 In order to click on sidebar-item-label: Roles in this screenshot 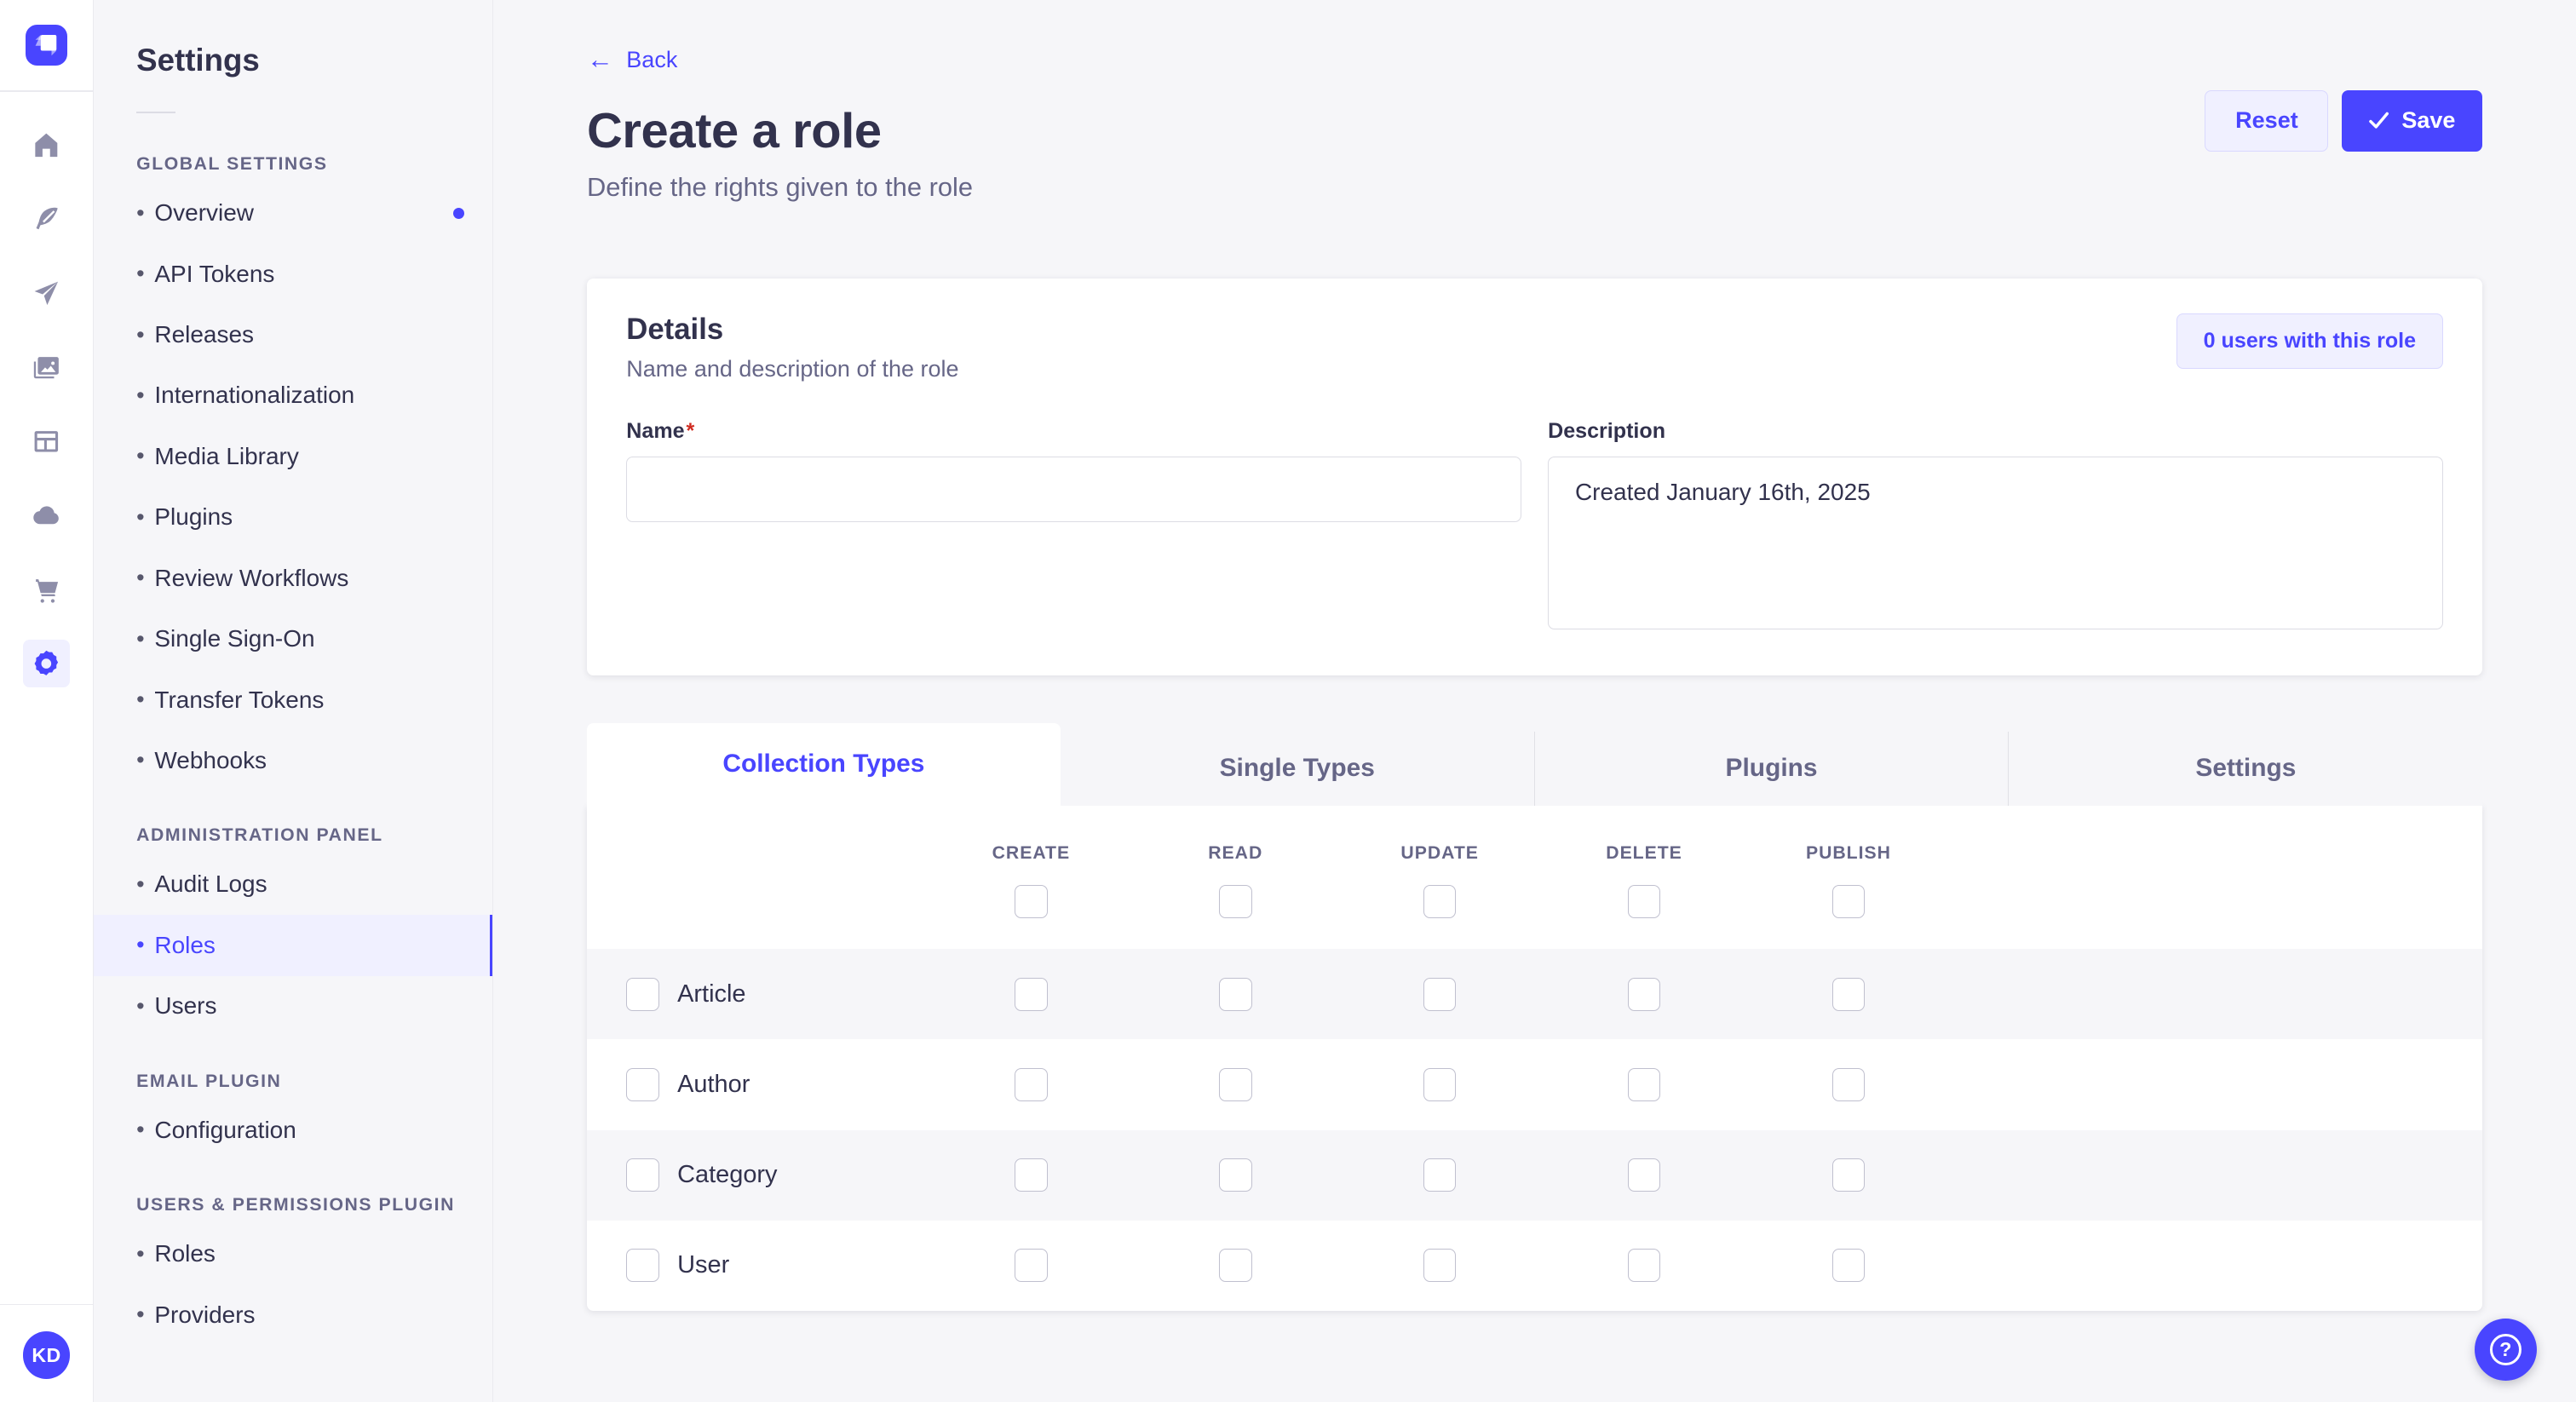, I will do `click(185, 1253)`.